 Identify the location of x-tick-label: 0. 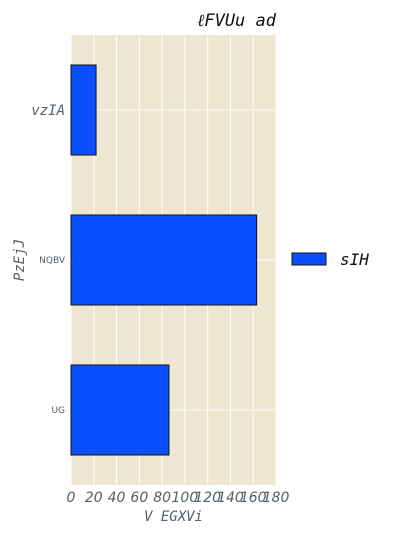
(71, 498).